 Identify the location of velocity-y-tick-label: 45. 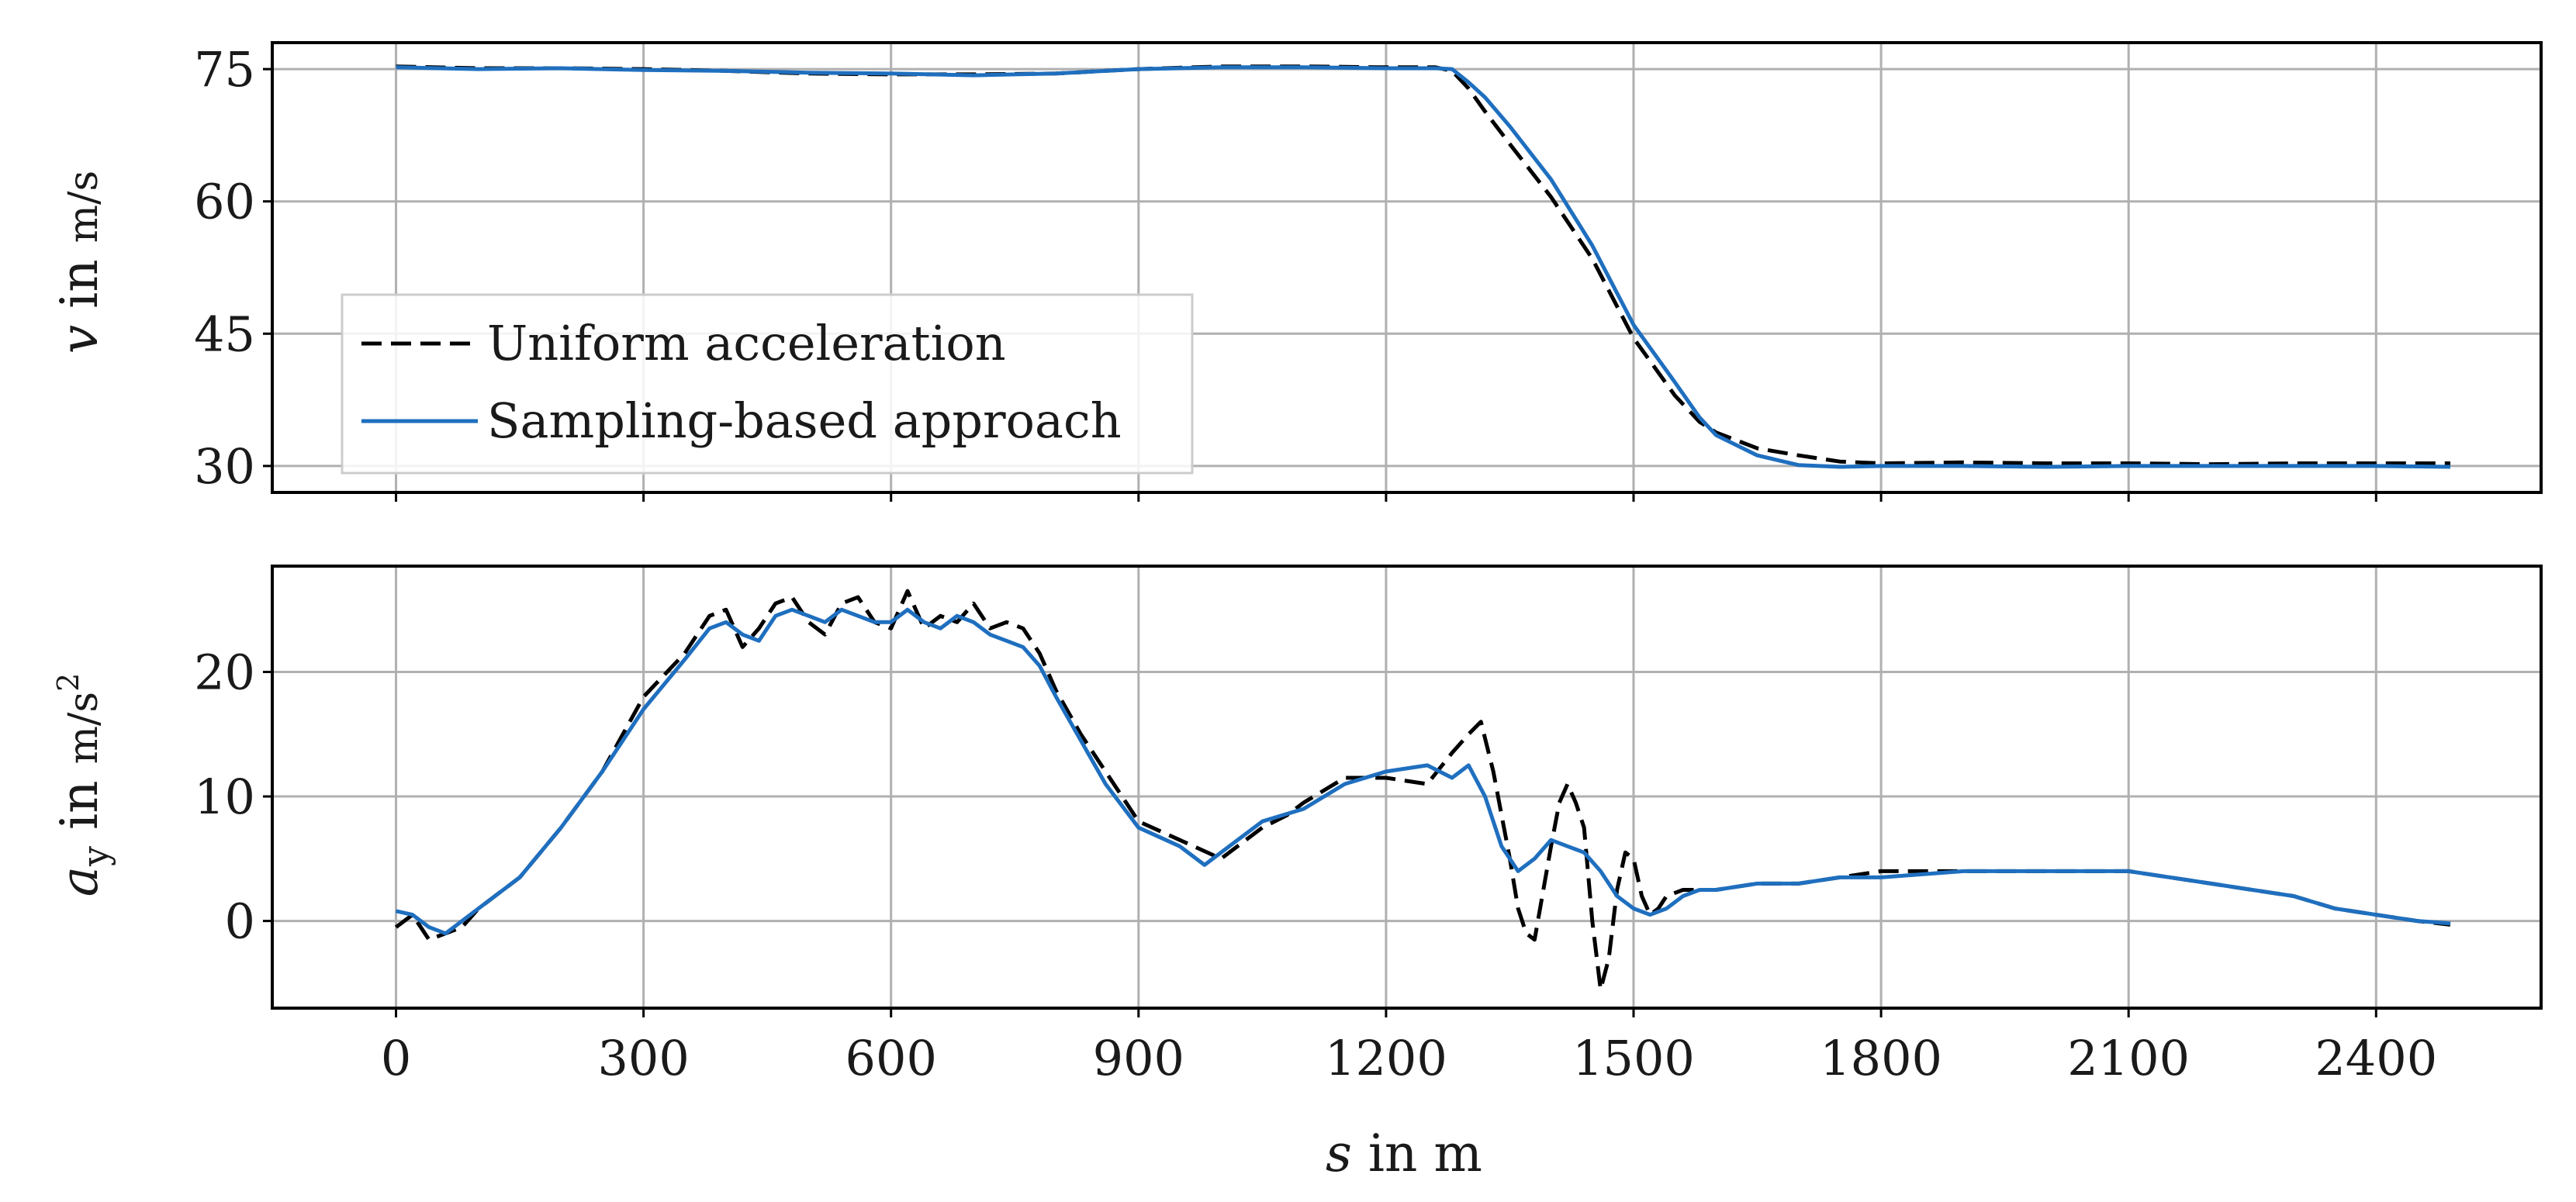
(224, 334).